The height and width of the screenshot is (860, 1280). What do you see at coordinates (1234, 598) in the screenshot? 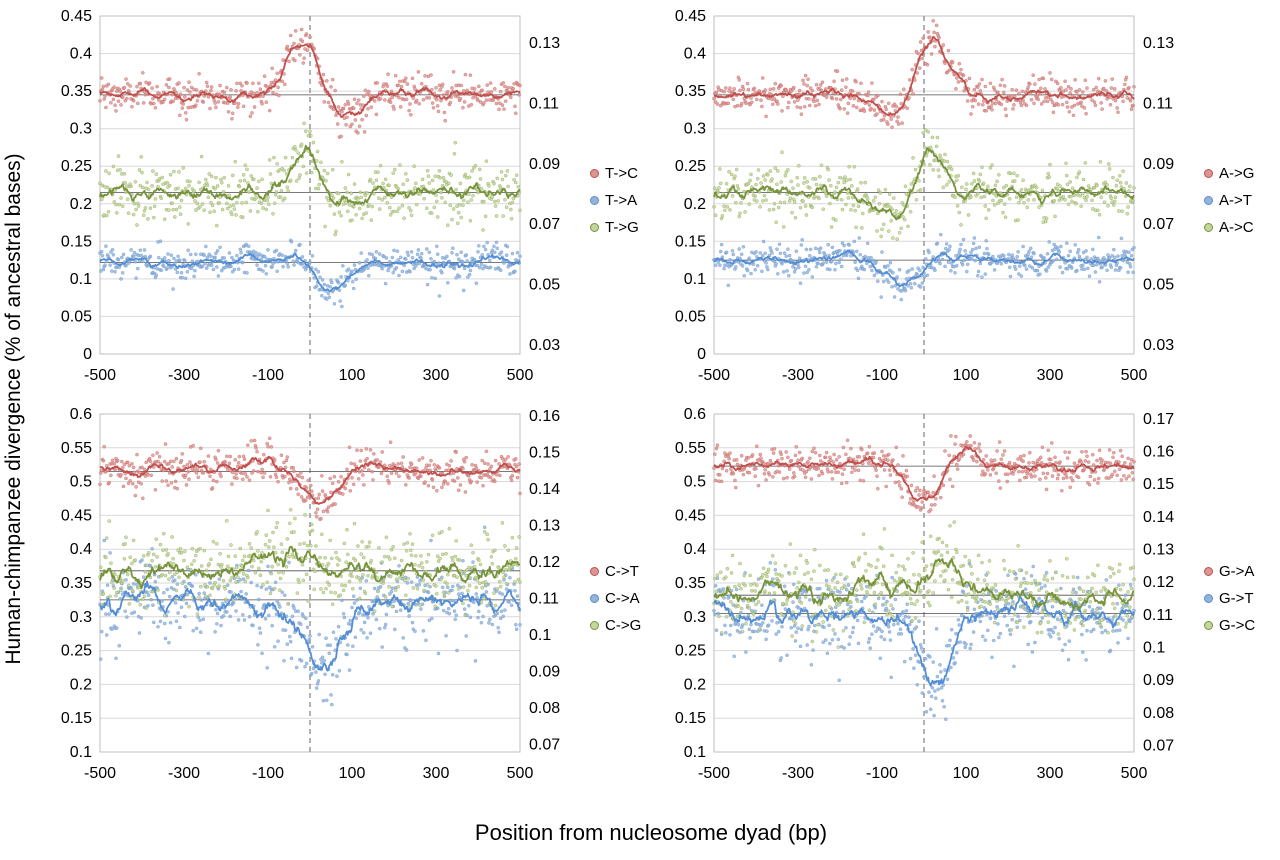
I see `legend-item: G->T` at bounding box center [1234, 598].